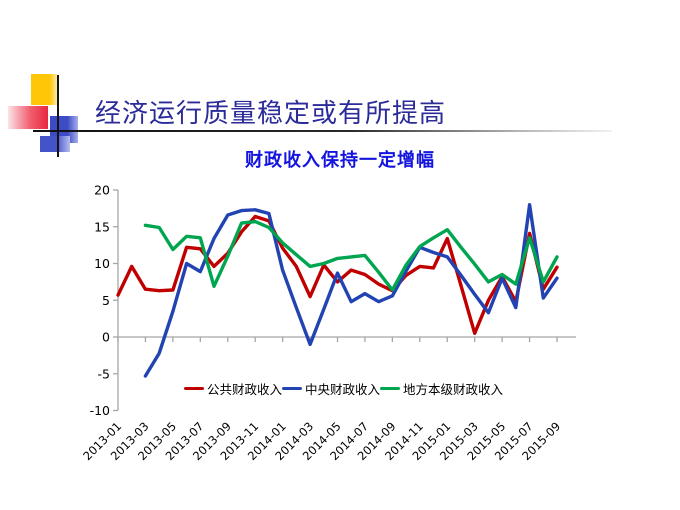 The width and height of the screenshot is (680, 510). What do you see at coordinates (104, 373) in the screenshot?
I see `y-tick-label: -5` at bounding box center [104, 373].